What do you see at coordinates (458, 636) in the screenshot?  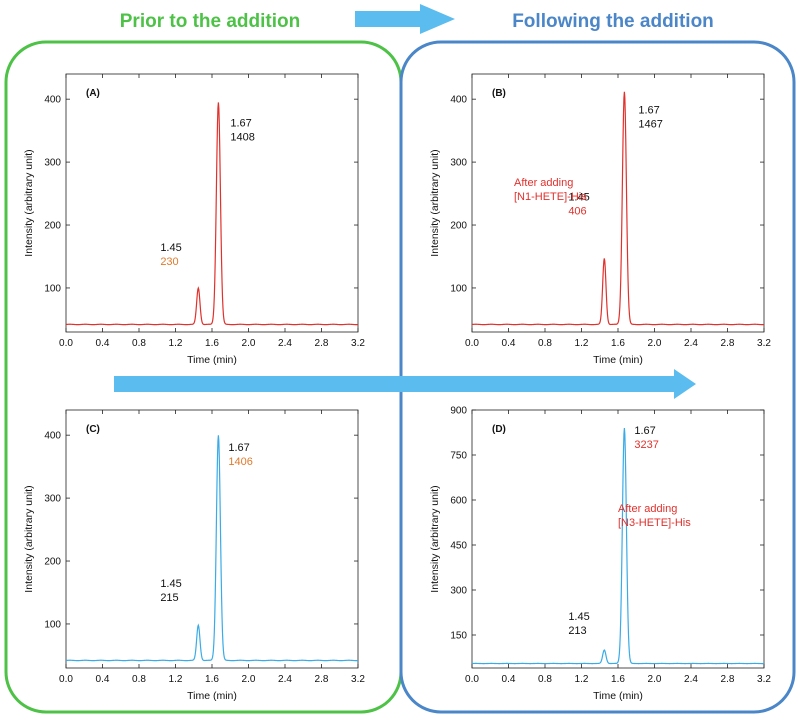 I see `y-tick-label: 150` at bounding box center [458, 636].